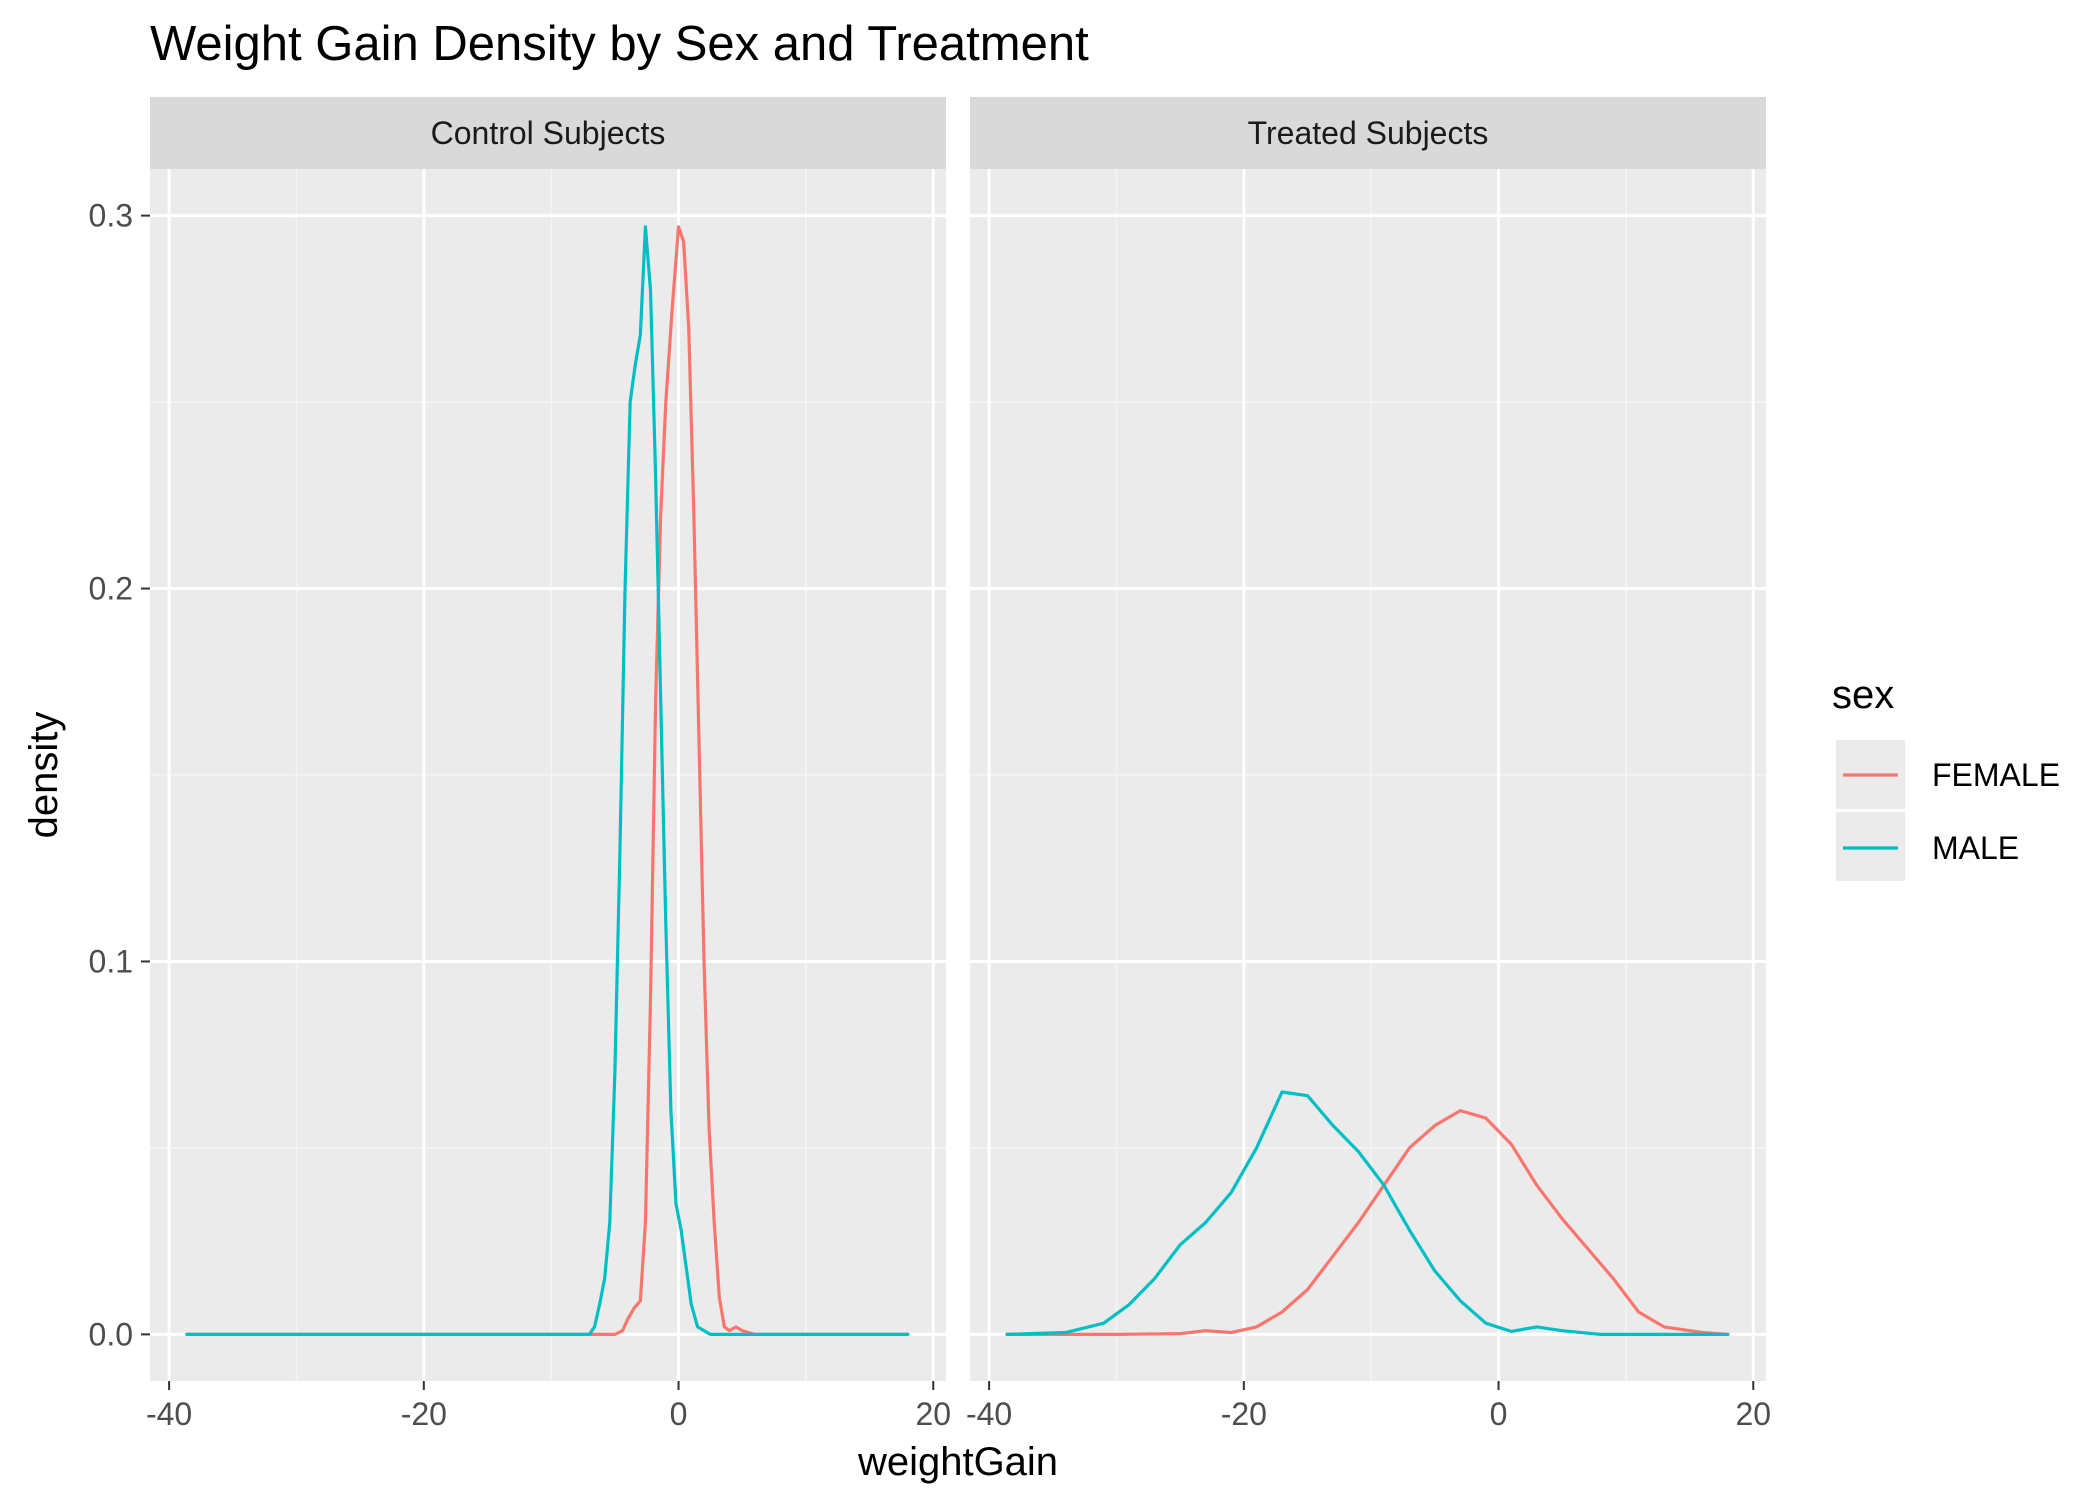 The height and width of the screenshot is (1500, 2100). Describe the element at coordinates (619, 44) in the screenshot. I see `chart-title: Weight Gain Density by Sex and Treatment` at that location.